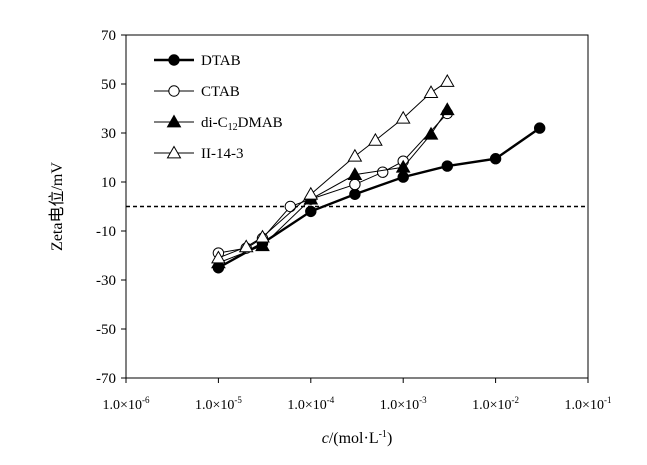  What do you see at coordinates (108, 36) in the screenshot?
I see `y-tick-label: 70` at bounding box center [108, 36].